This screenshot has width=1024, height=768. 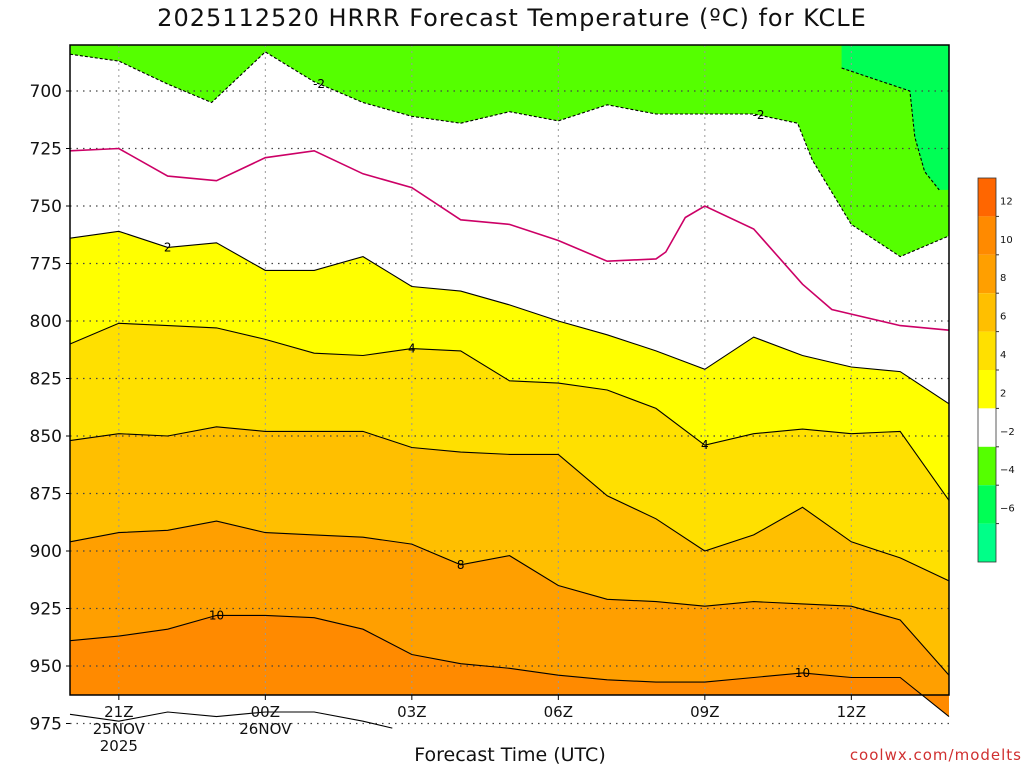 What do you see at coordinates (46, 610) in the screenshot?
I see `y-tick-label: 925` at bounding box center [46, 610].